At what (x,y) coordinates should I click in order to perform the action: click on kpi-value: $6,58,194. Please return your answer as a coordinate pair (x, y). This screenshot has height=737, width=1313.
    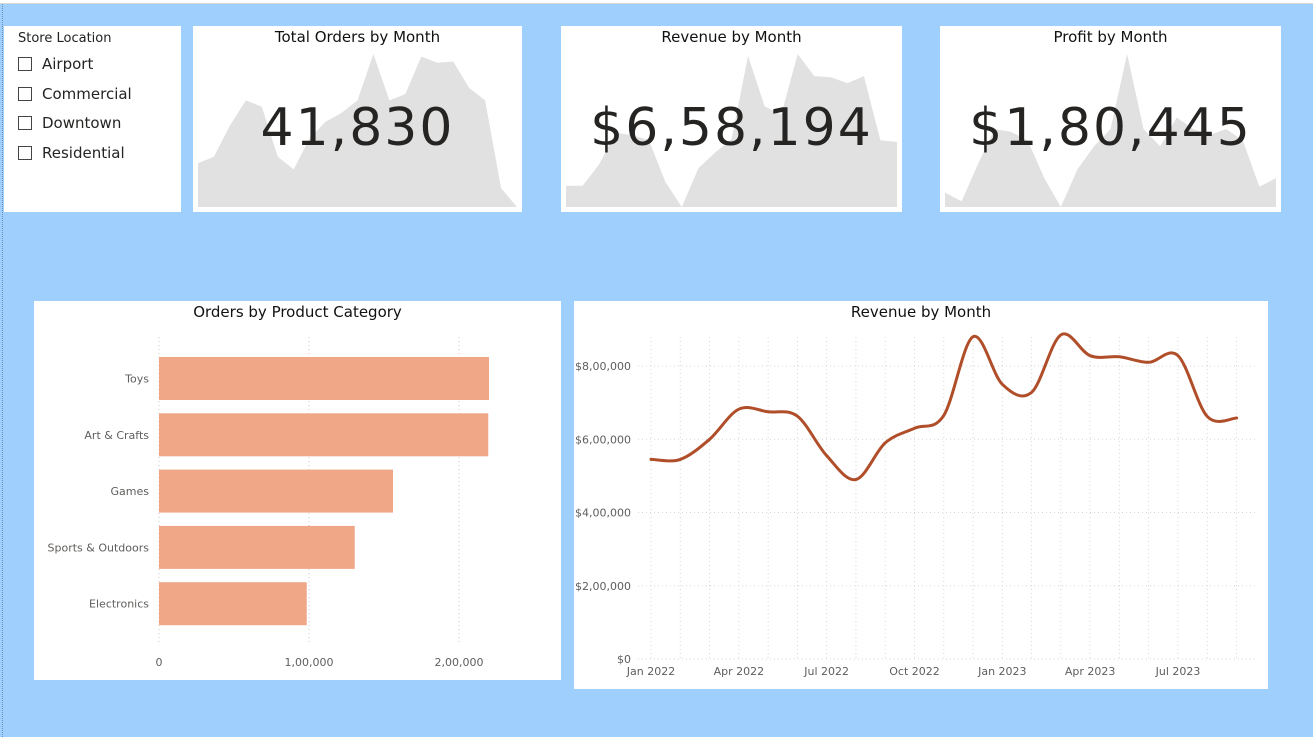
    Looking at the image, I should click on (731, 128).